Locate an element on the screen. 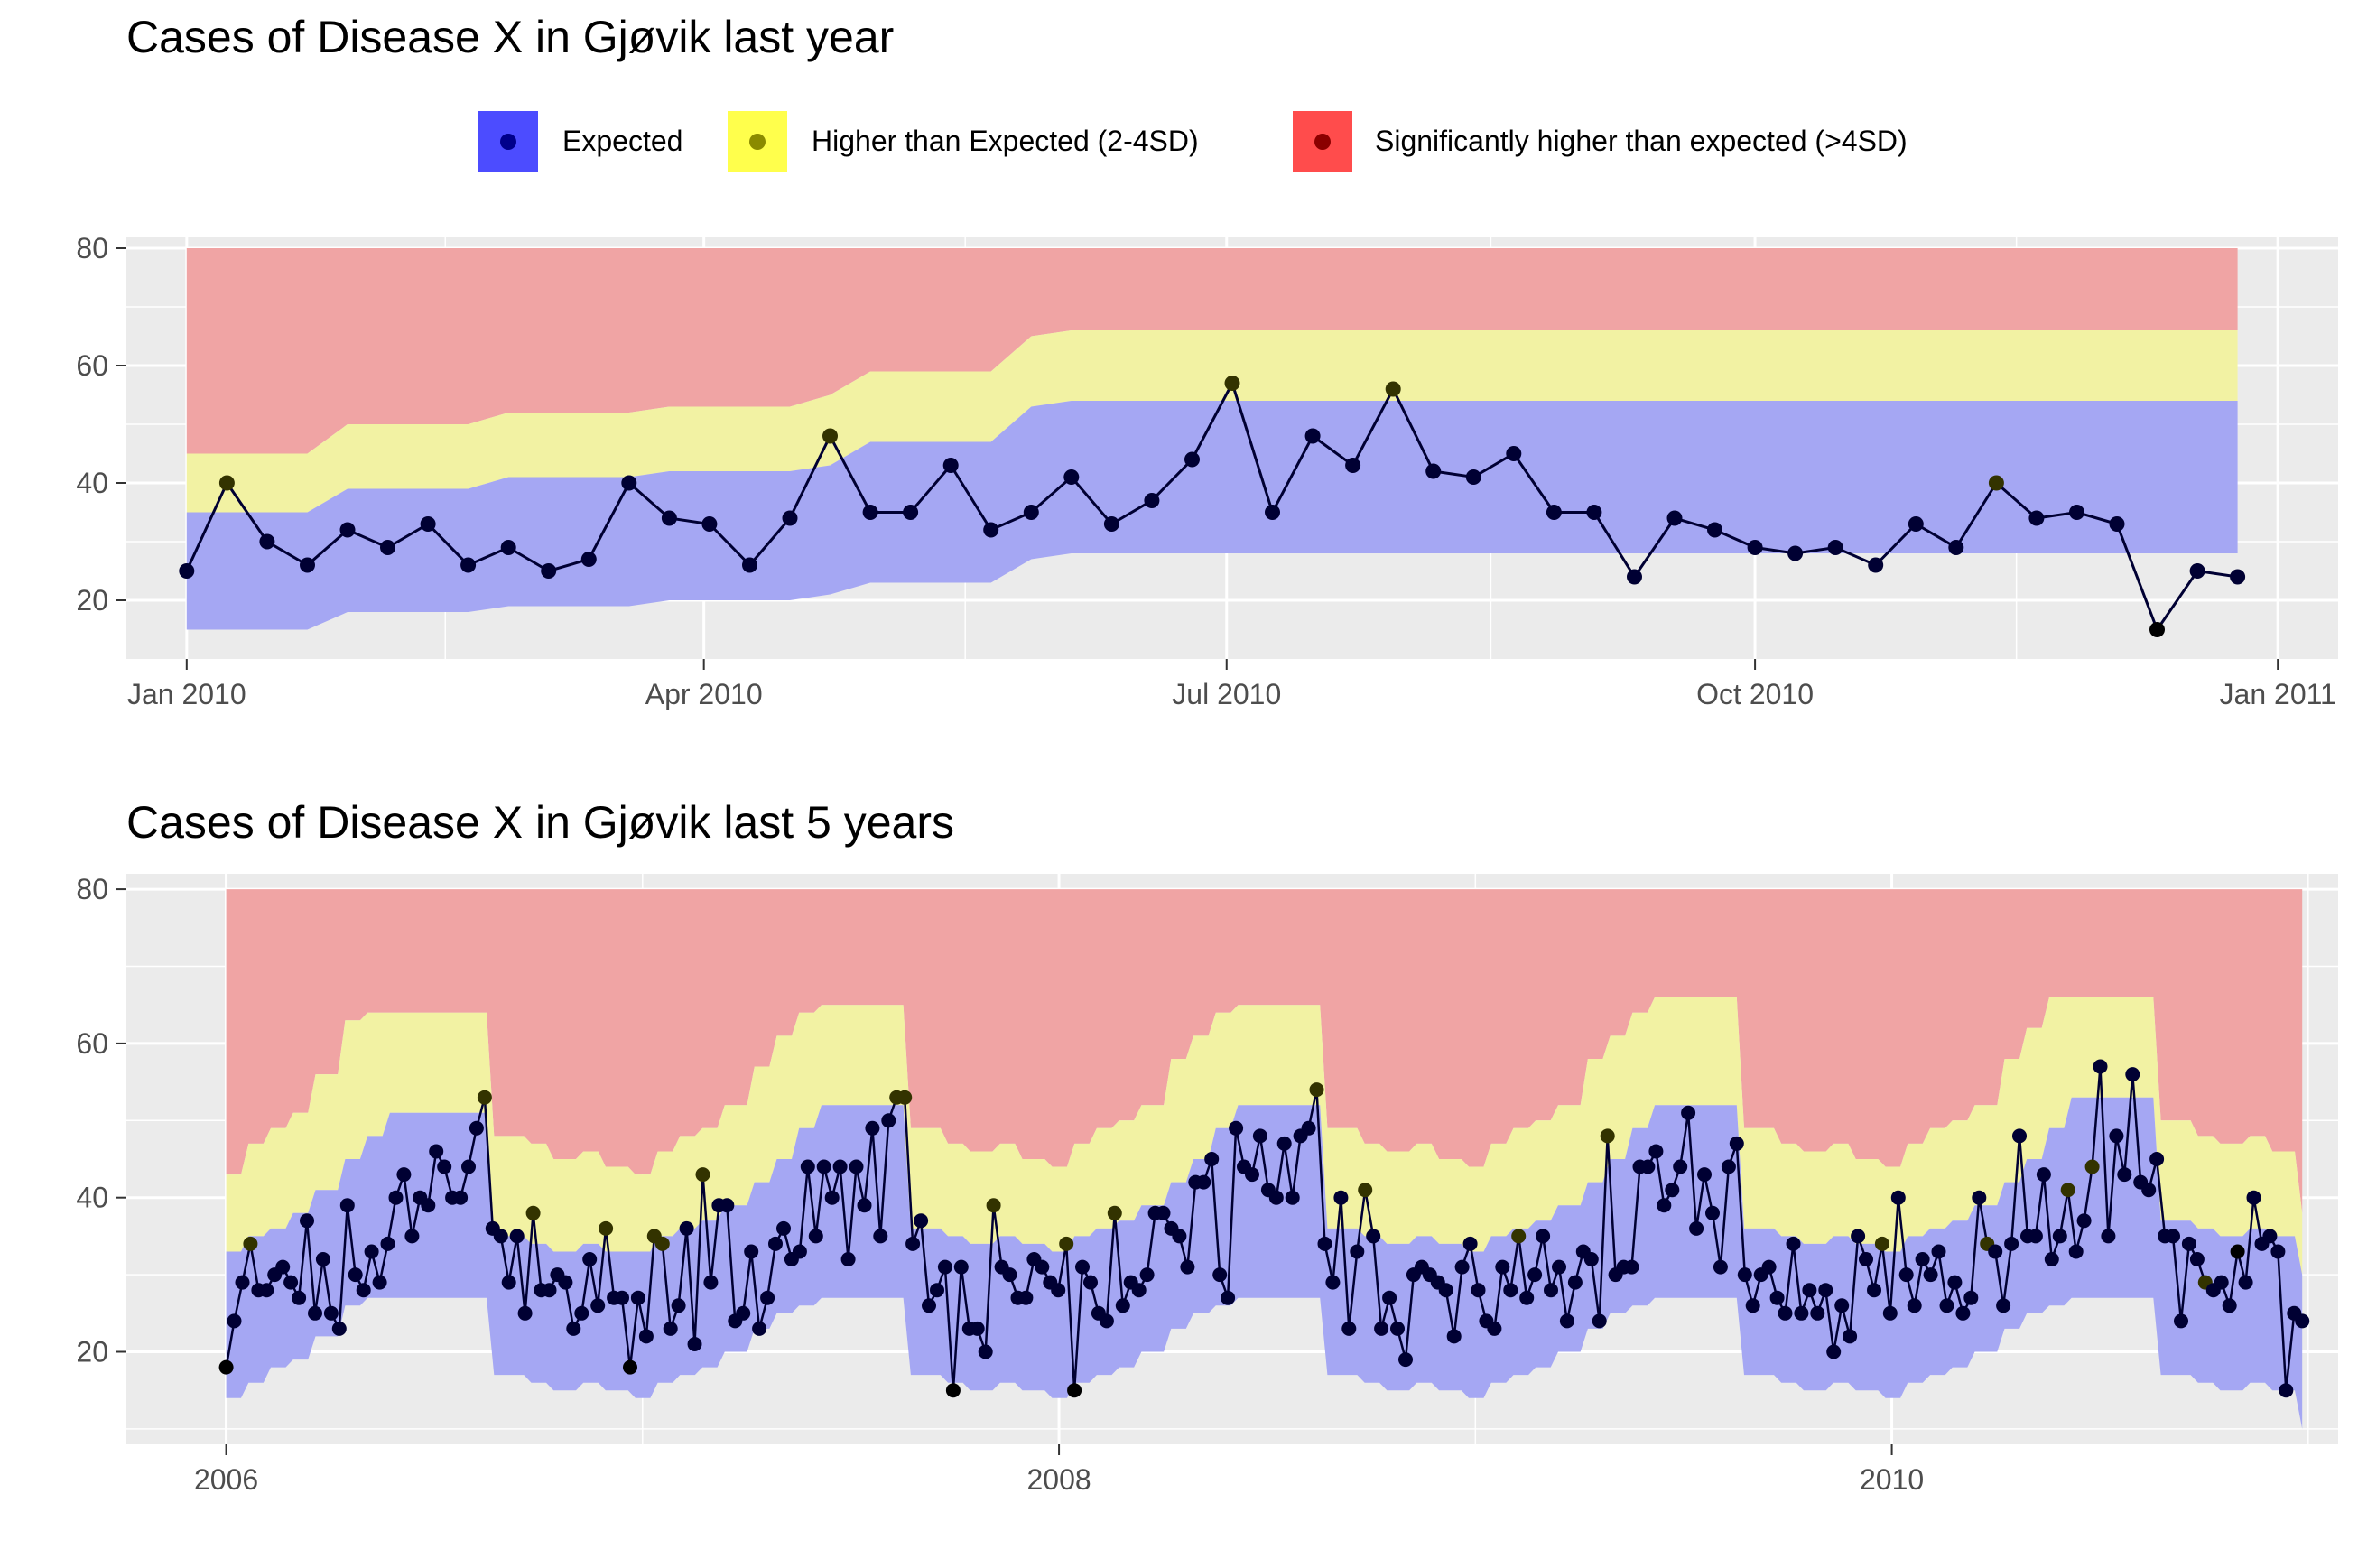  chart-title: Cases of Disease X in Gjøvik last year is located at coordinates (510, 37).